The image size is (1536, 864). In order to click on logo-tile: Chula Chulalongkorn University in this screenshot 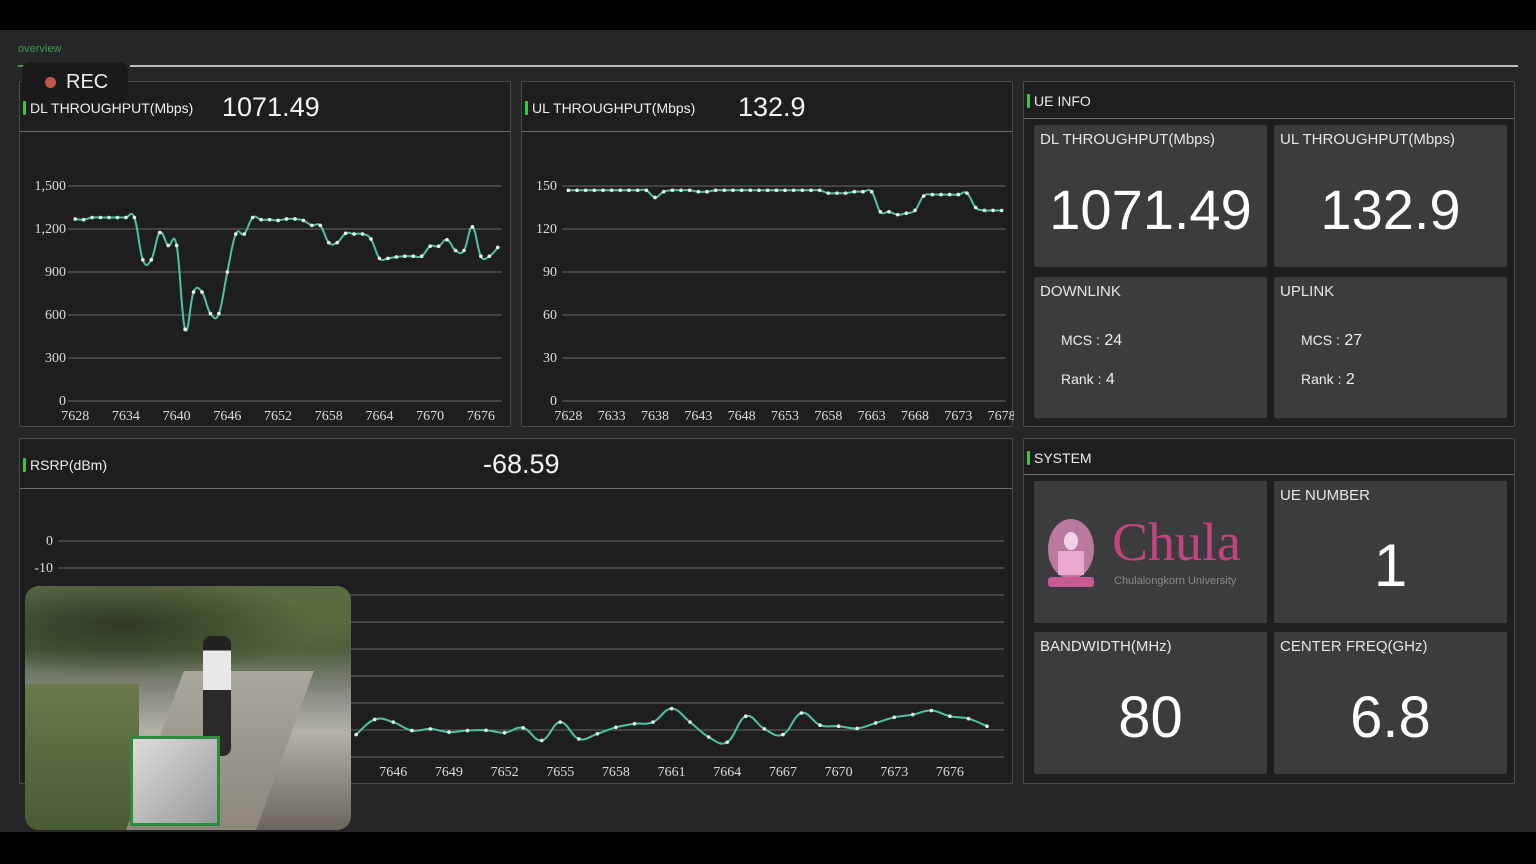, I will do `click(1150, 552)`.